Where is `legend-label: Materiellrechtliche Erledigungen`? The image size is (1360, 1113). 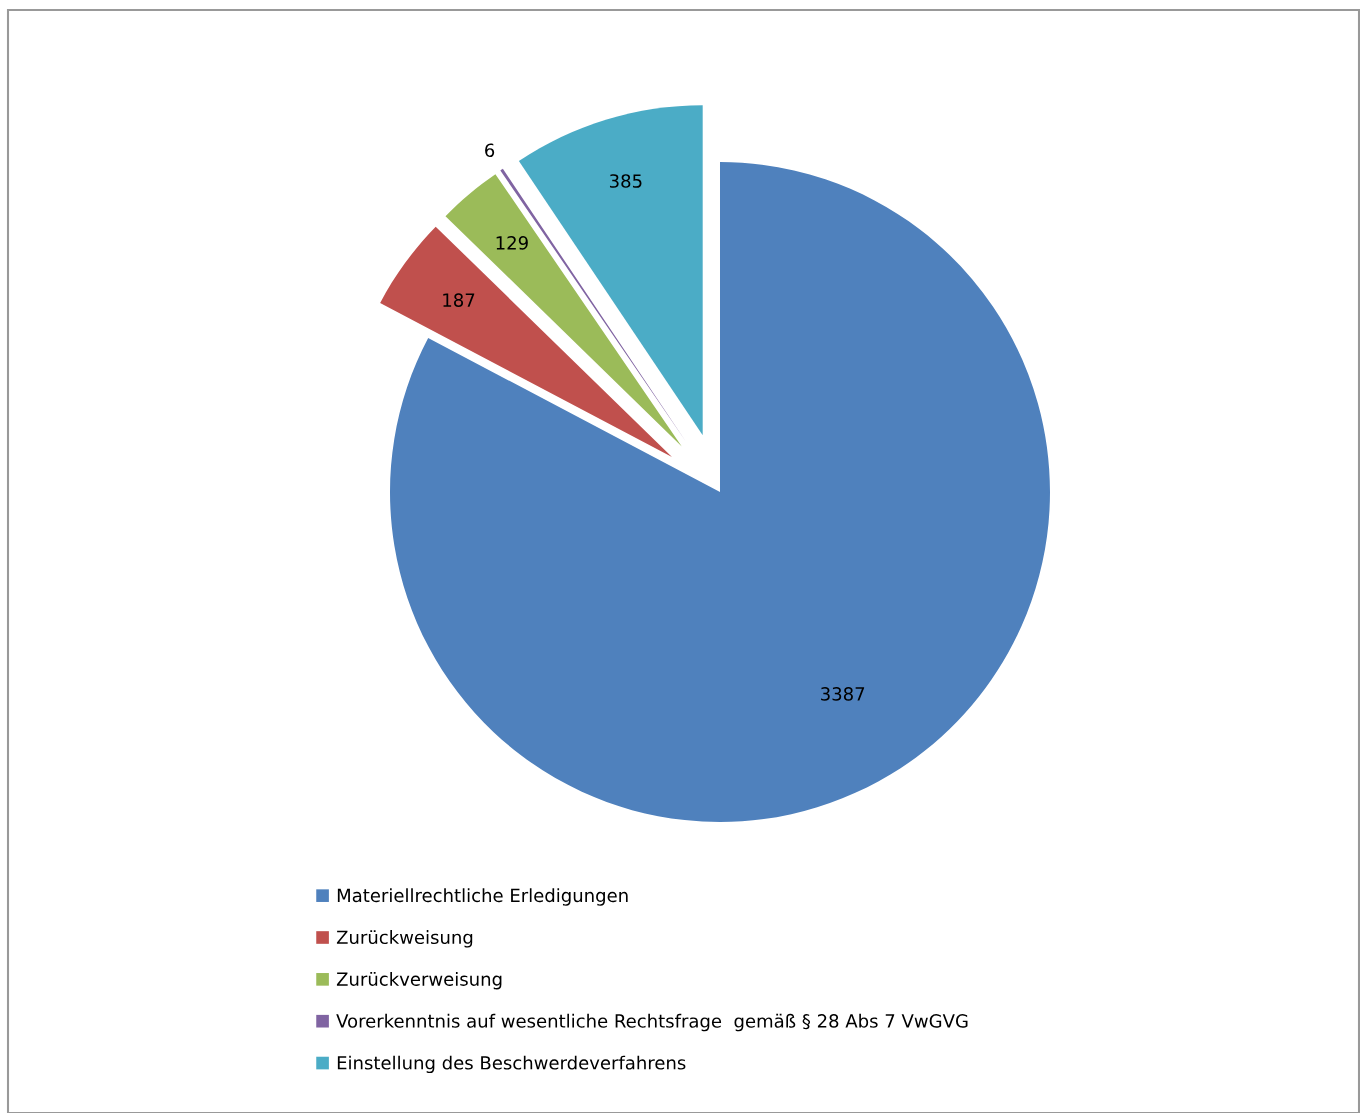
legend-label: Materiellrechtliche Erledigungen is located at coordinates (482, 897).